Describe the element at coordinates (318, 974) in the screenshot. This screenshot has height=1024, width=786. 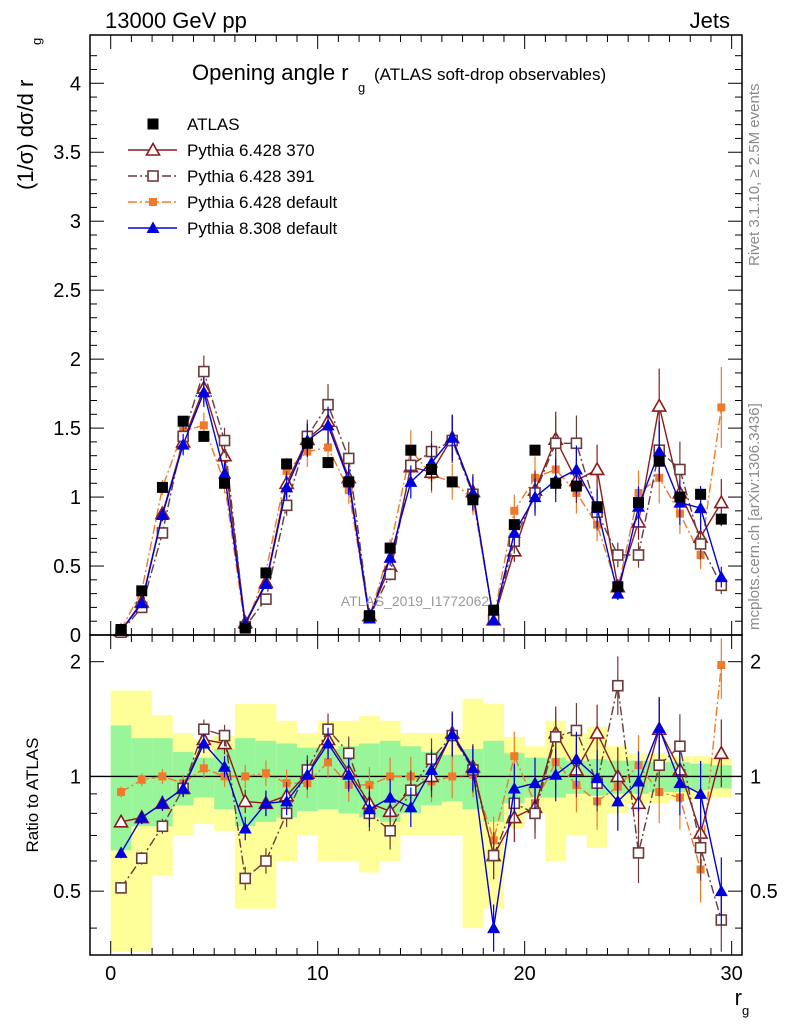
I see `x-tick-label: 10` at that location.